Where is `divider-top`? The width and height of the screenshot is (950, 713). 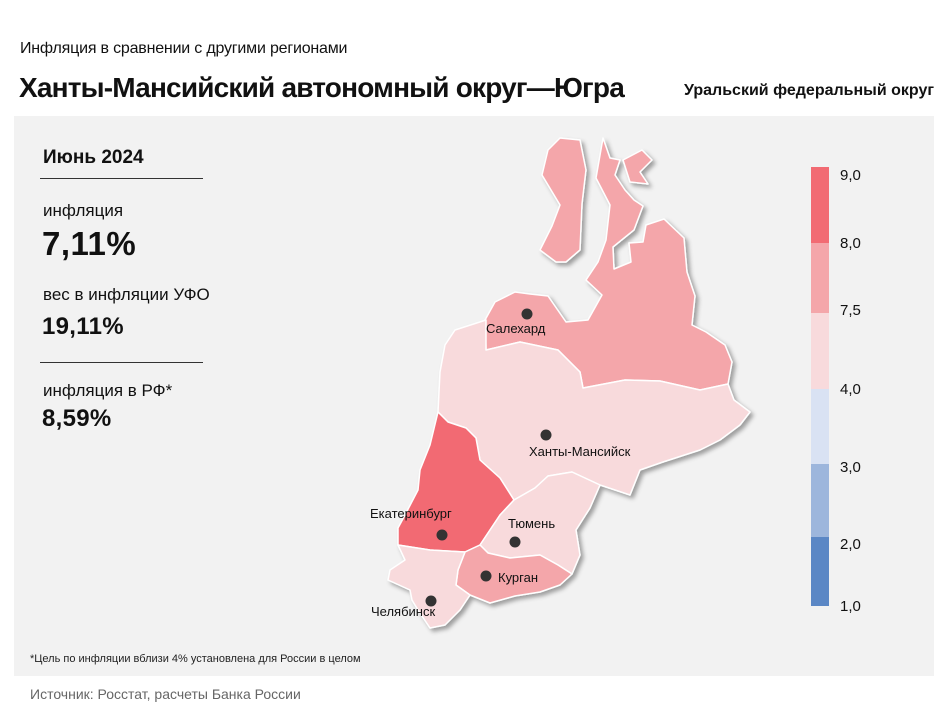
divider-top is located at coordinates (121, 178).